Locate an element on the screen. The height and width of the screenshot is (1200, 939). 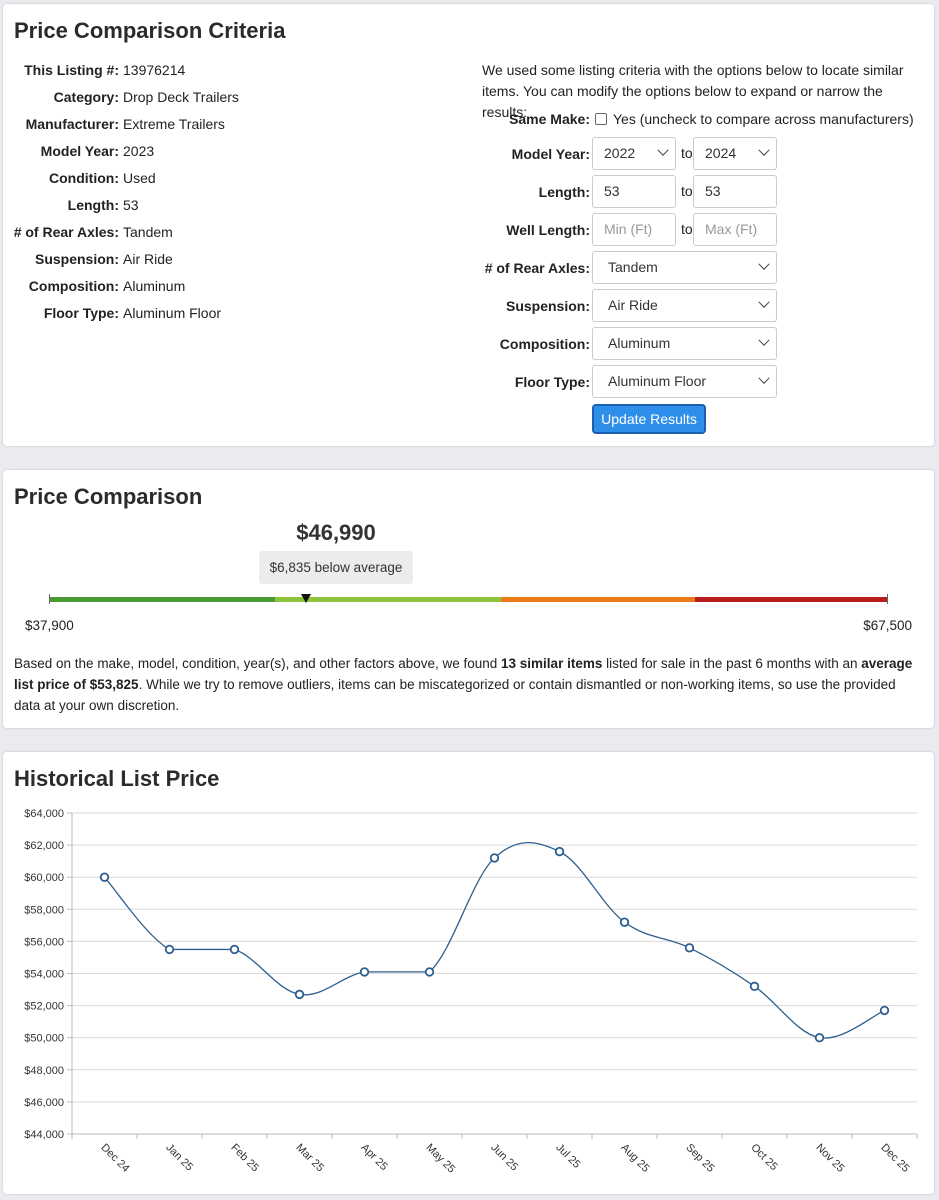
spec-value: Tandem is located at coordinates (148, 232).